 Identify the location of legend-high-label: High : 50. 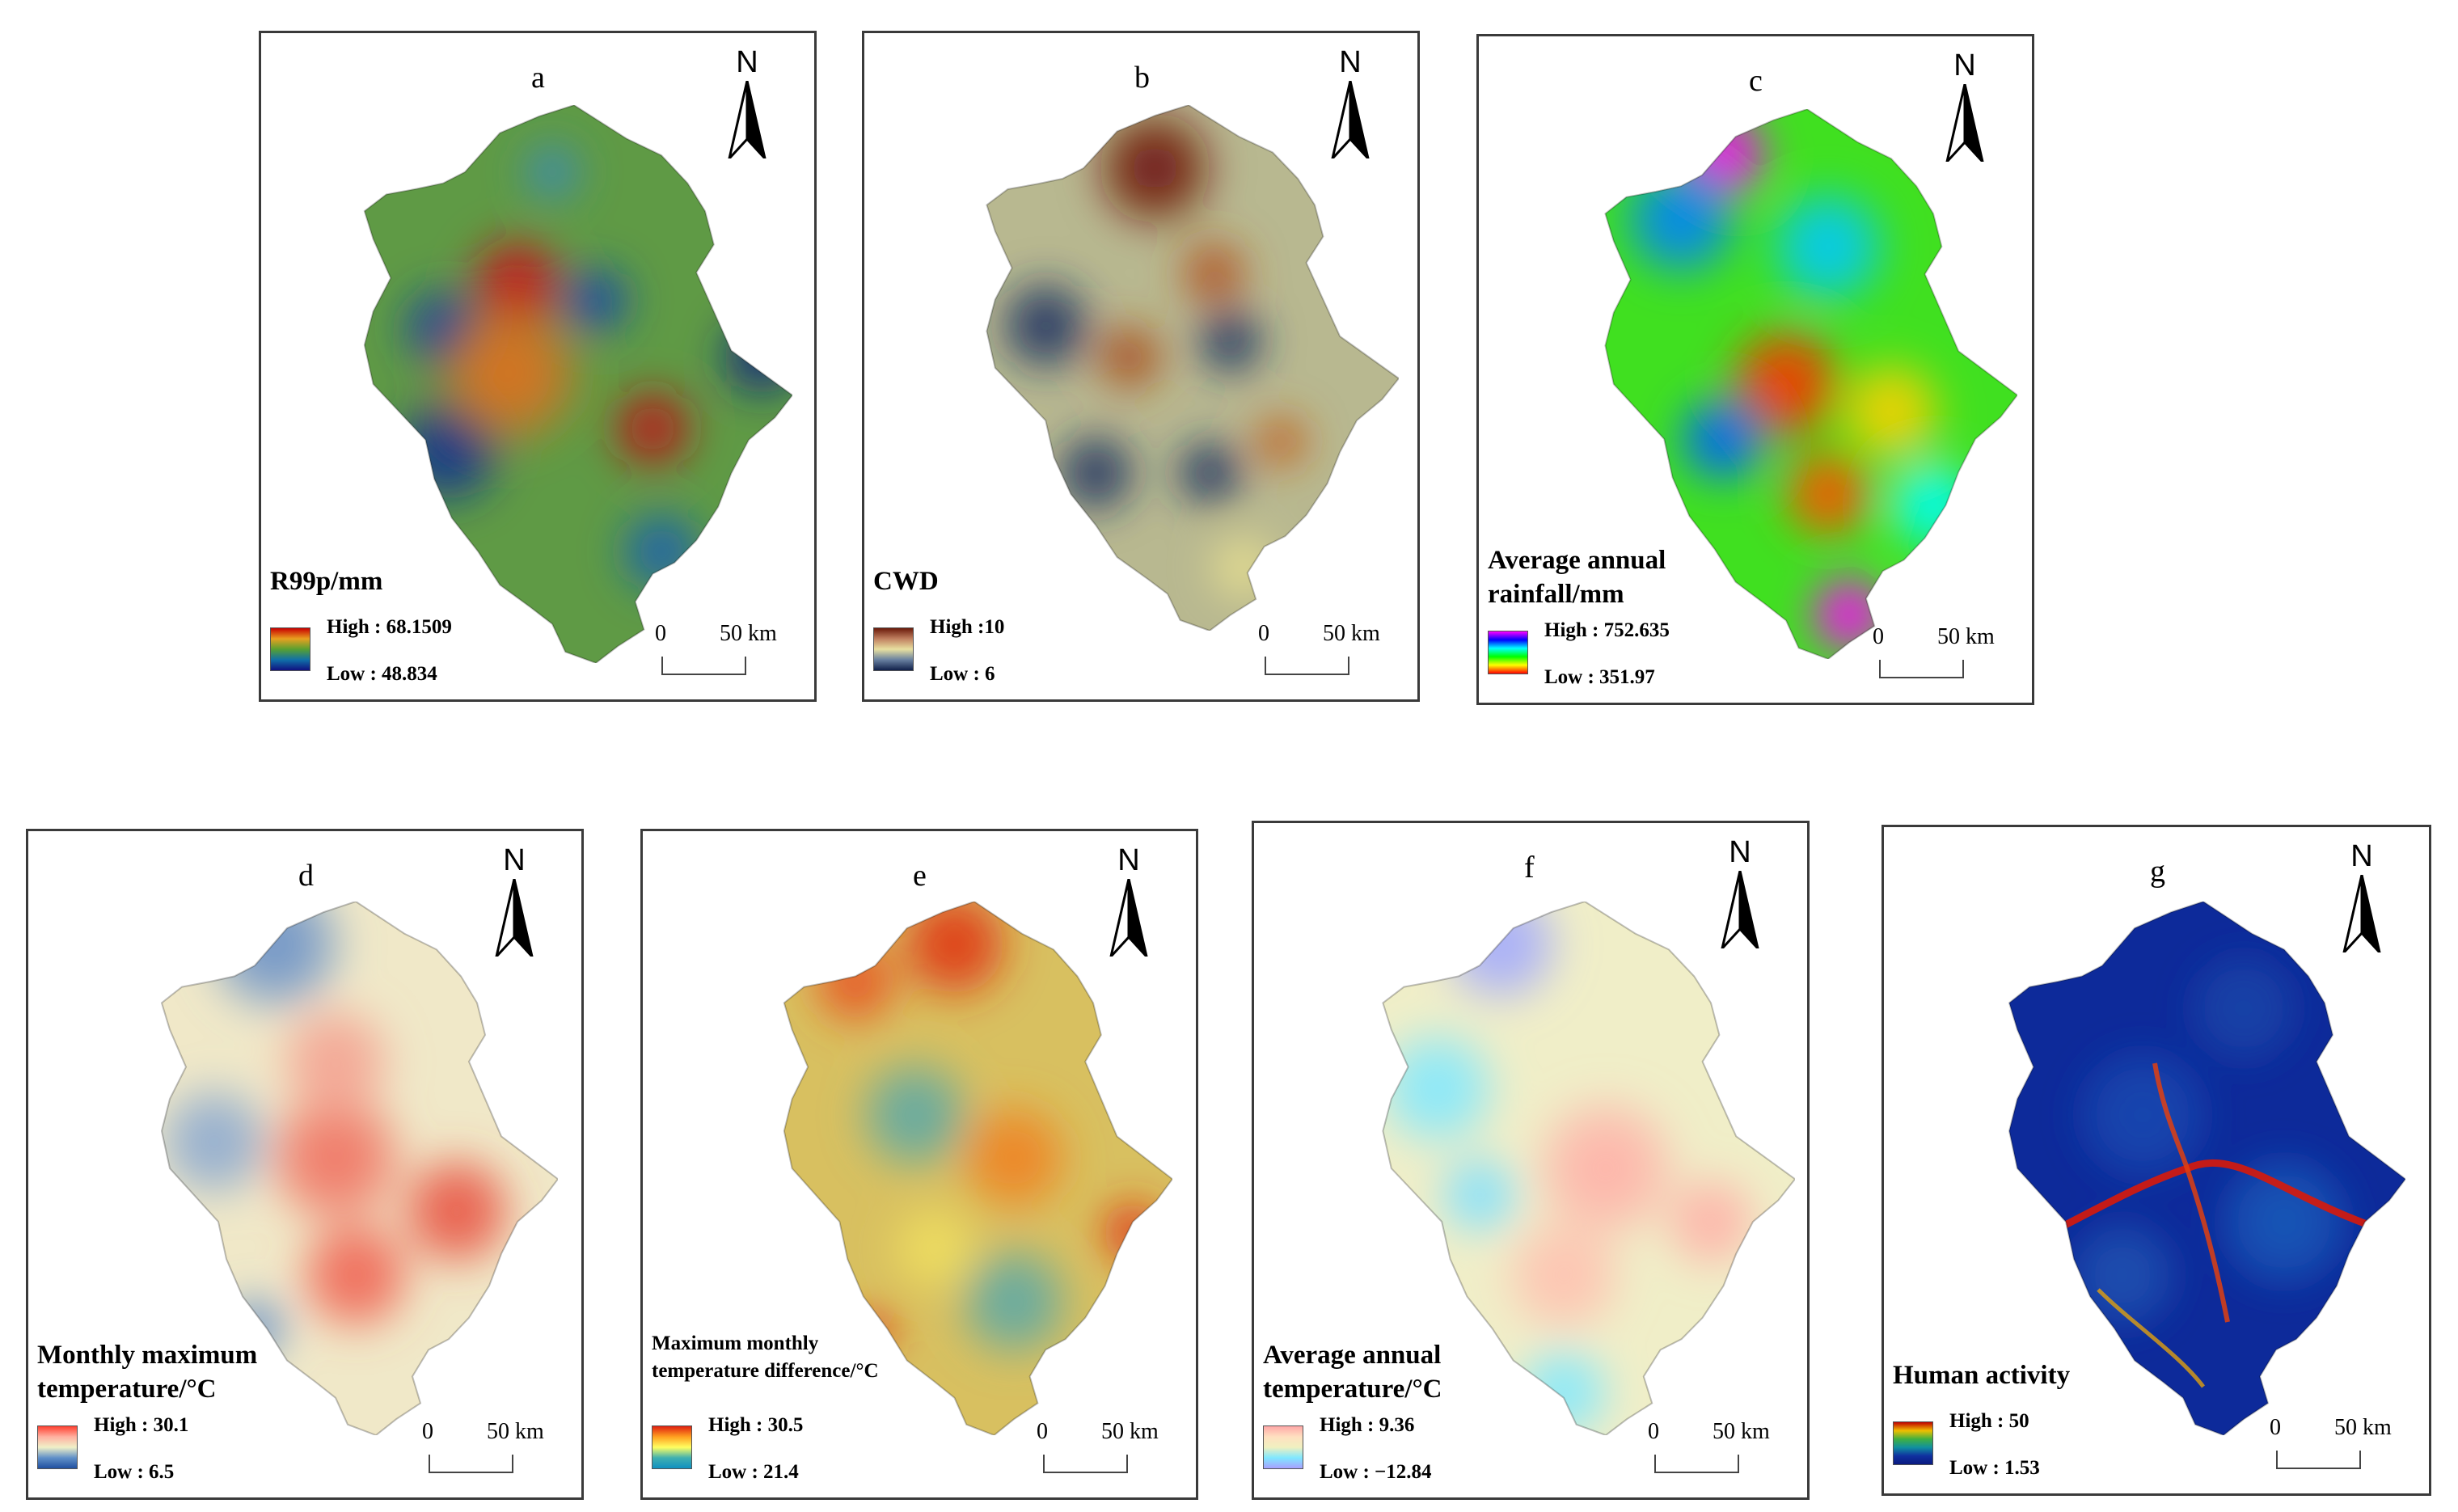
(1989, 1421).